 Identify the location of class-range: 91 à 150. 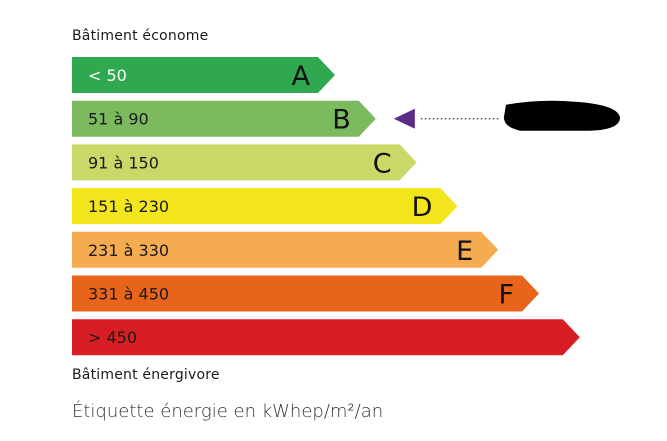
(123, 162).